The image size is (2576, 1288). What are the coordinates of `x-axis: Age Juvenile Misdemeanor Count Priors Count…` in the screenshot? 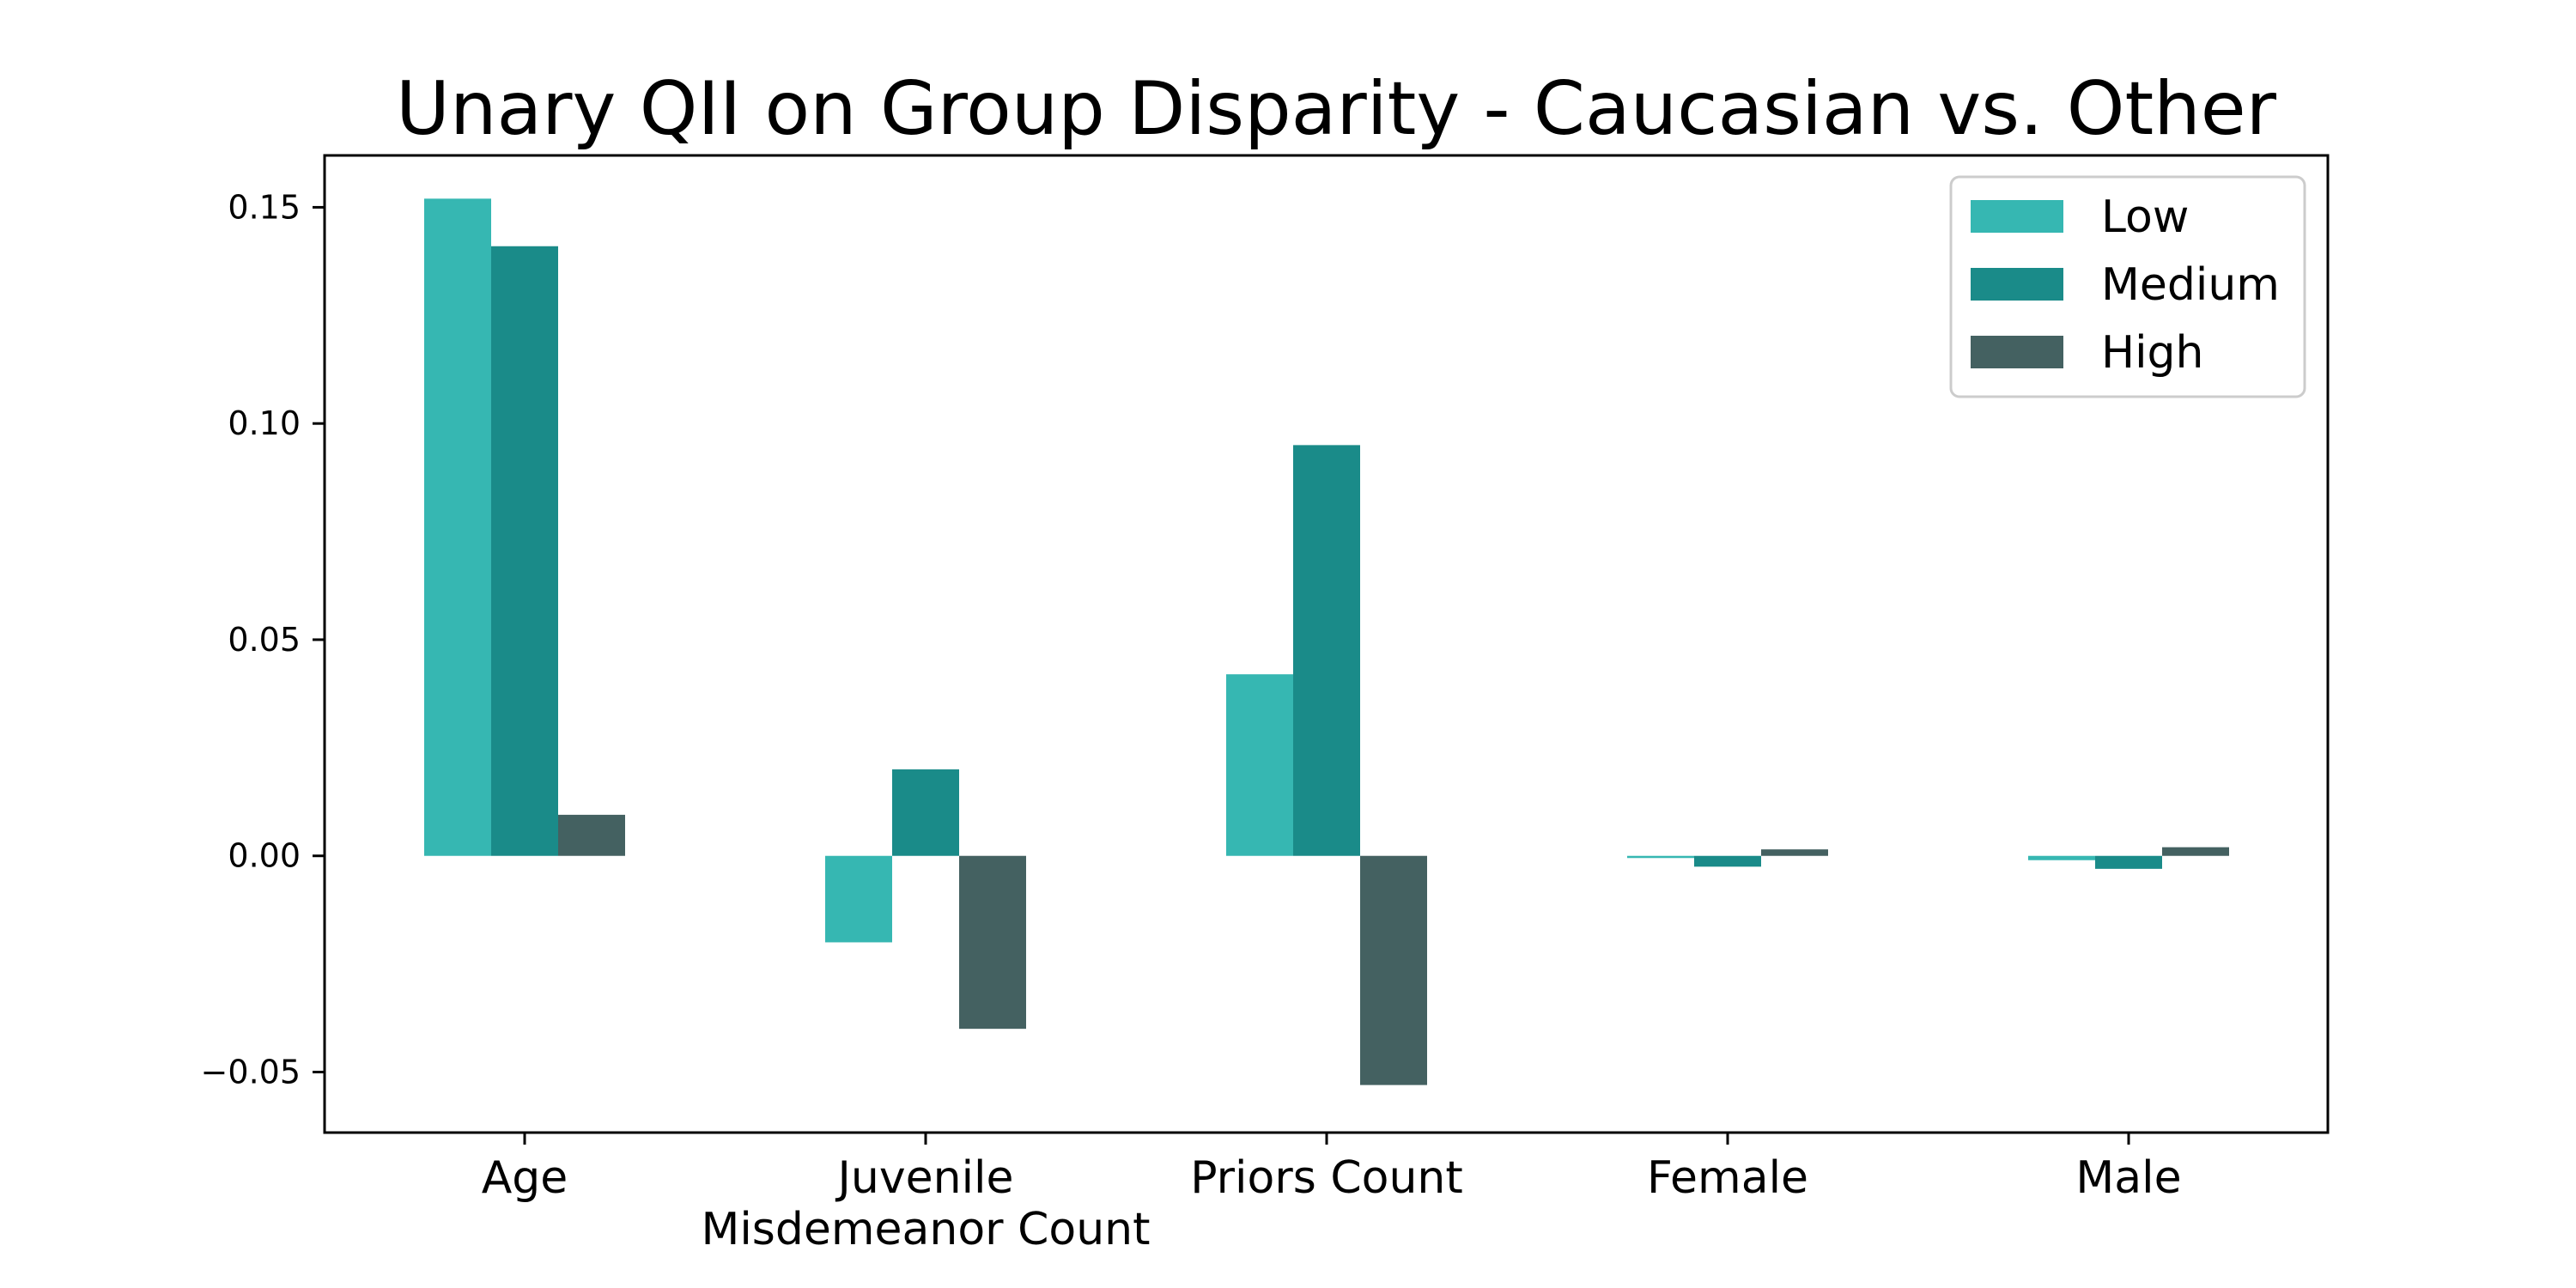 It's located at (1332, 1194).